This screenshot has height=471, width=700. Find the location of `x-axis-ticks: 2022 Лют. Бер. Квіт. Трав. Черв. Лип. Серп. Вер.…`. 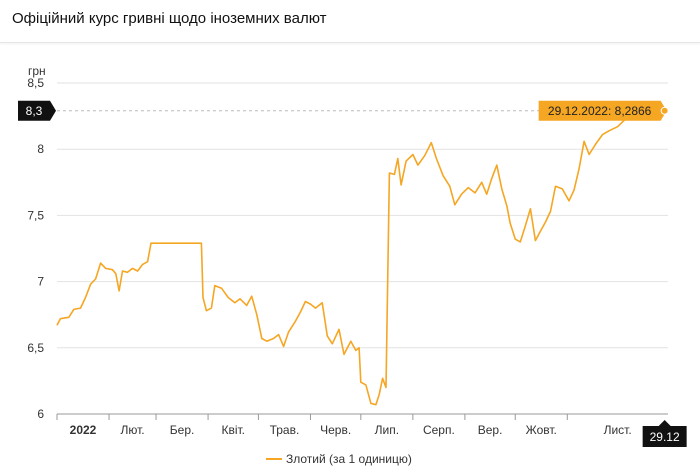

x-axis-ticks: 2022 Лют. Бер. Квіт. Трав. Черв. Лип. Серп. Вер.… is located at coordinates (344, 425).